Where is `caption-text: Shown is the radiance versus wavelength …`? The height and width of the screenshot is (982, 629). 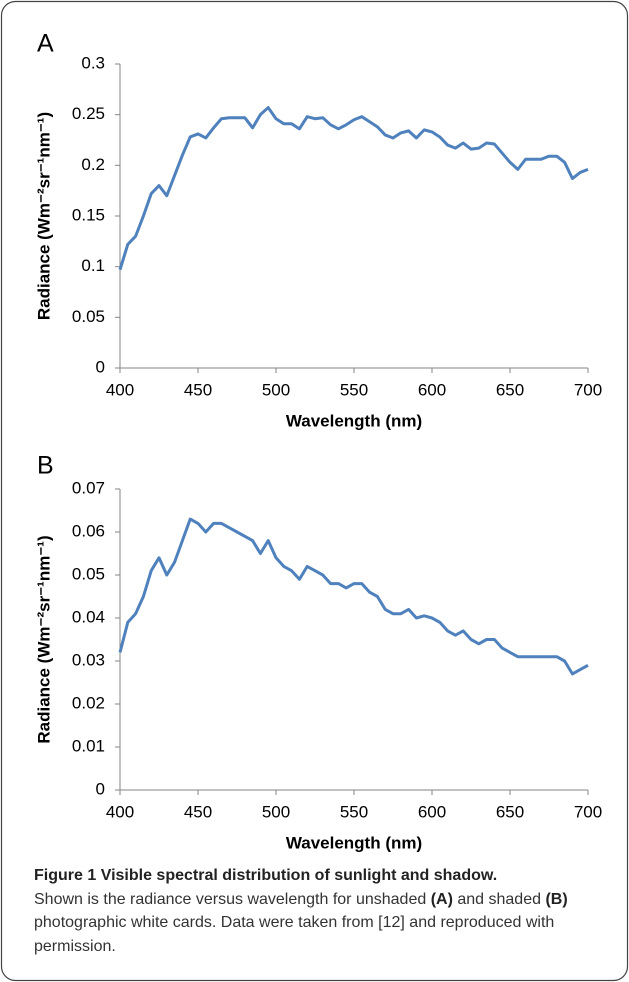
caption-text: Shown is the radiance versus wavelength … is located at coordinates (232, 899).